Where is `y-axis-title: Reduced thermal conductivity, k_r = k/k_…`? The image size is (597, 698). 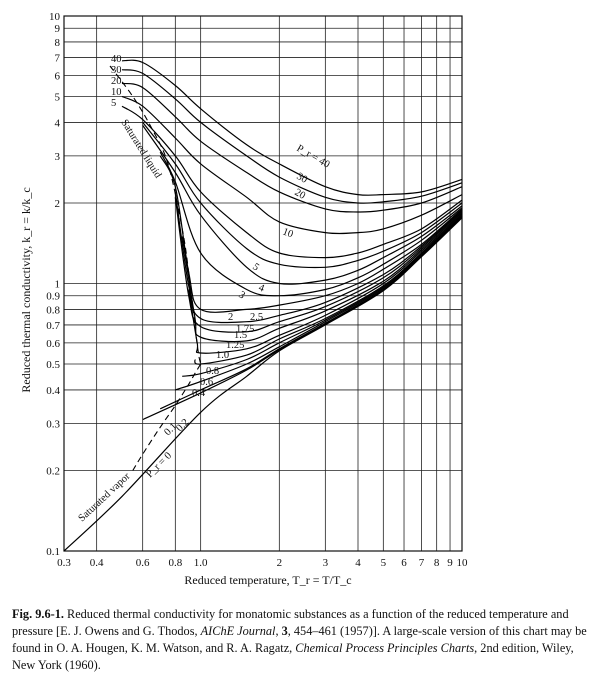 y-axis-title: Reduced thermal conductivity, k_r = k/k_… is located at coordinates (26, 289).